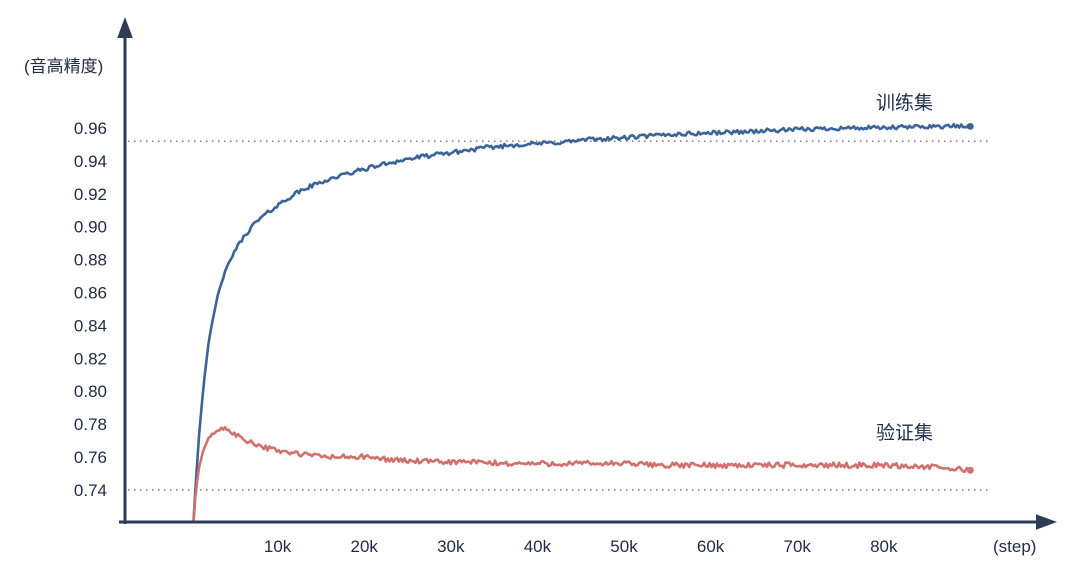 This screenshot has height=580, width=1080. Describe the element at coordinates (90, 358) in the screenshot. I see `y-tick-label: 0.82` at that location.